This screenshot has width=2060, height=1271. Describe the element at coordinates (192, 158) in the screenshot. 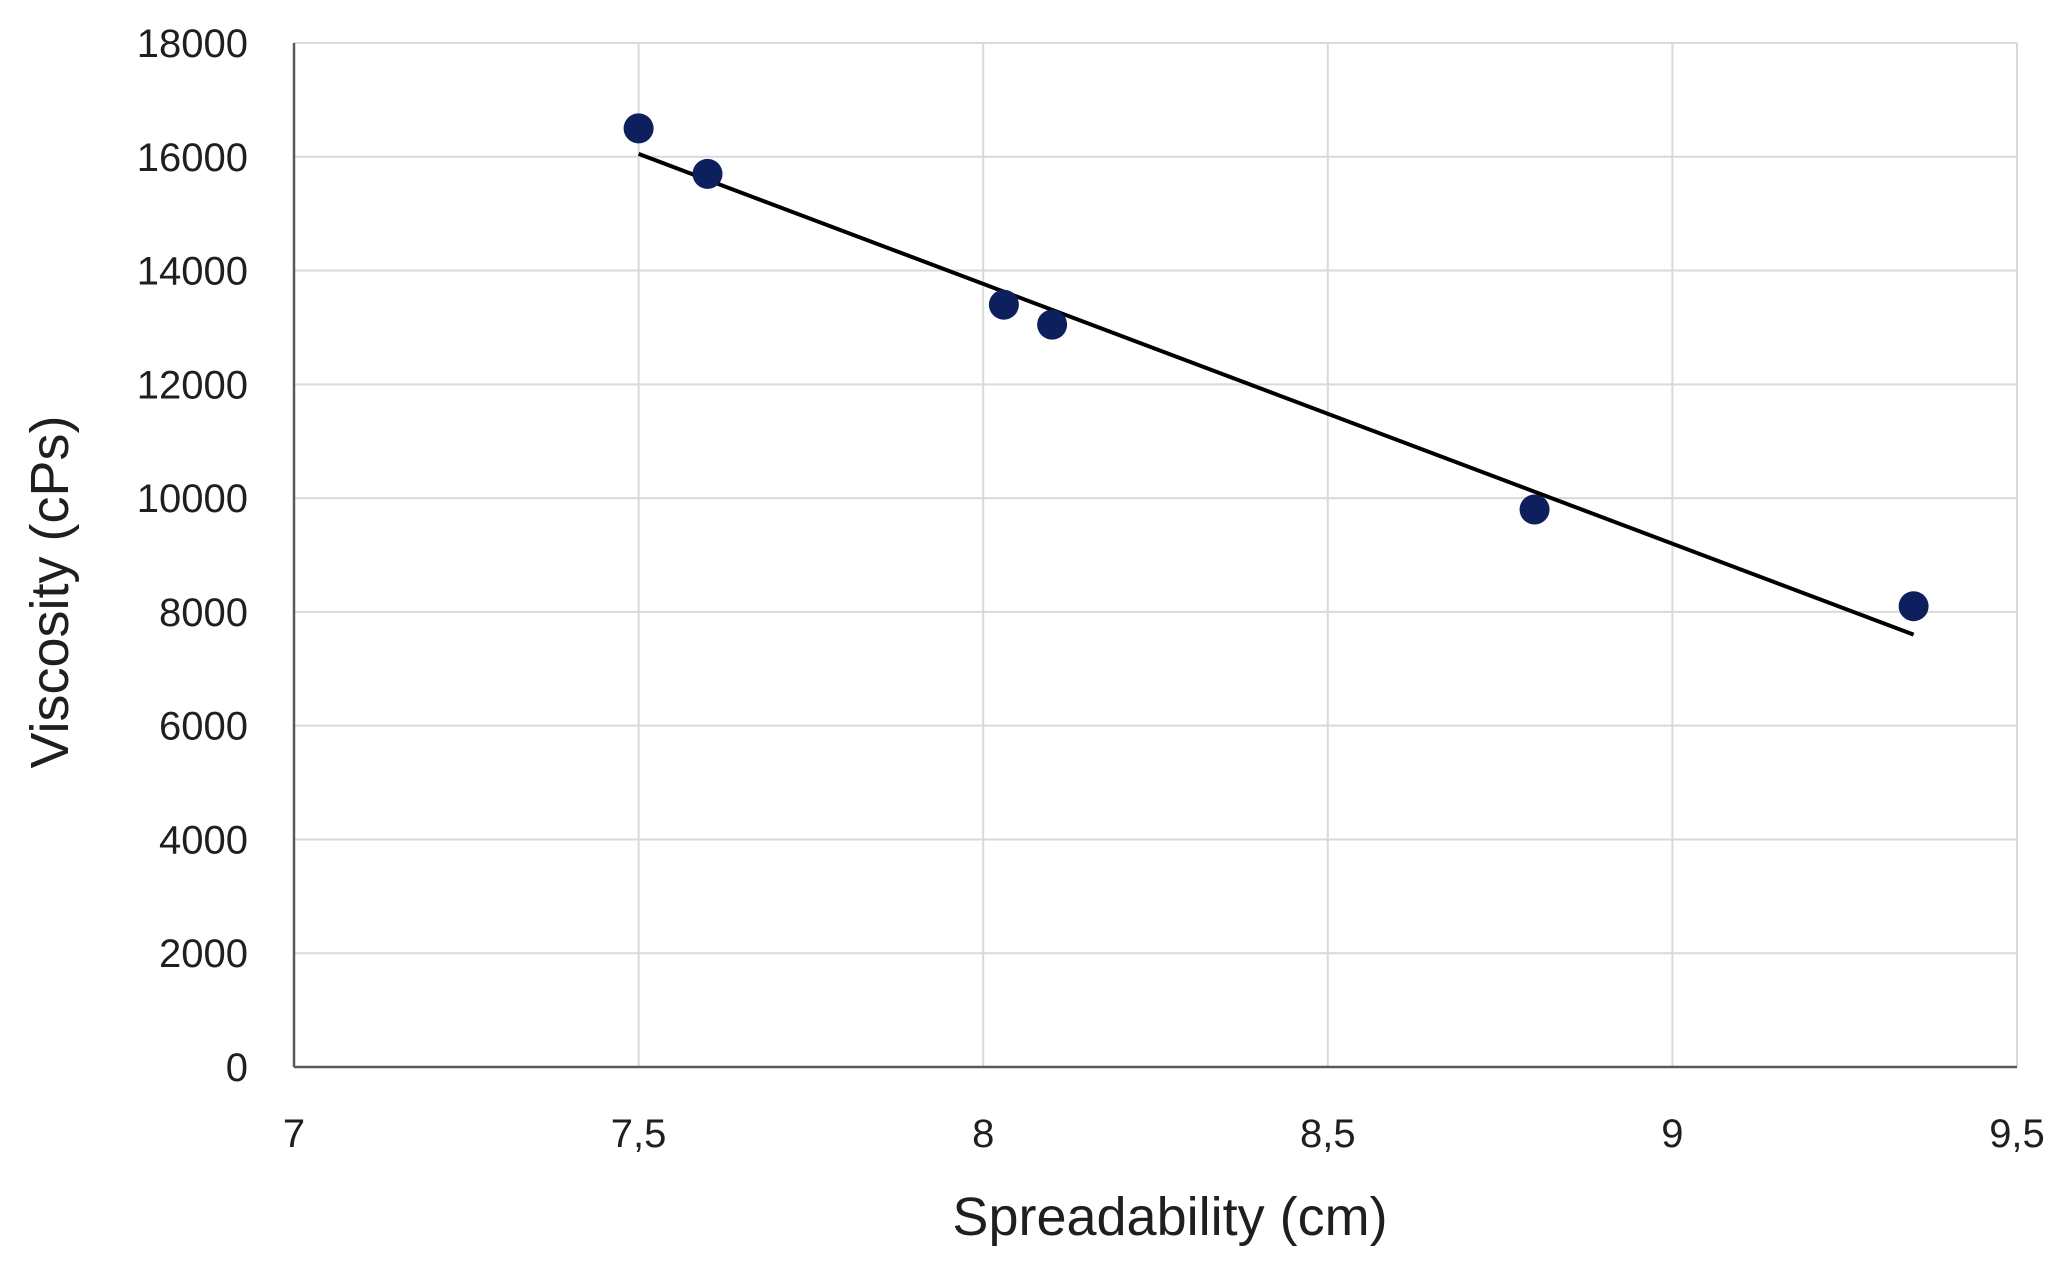

I see `y-tick-label: 16000` at that location.